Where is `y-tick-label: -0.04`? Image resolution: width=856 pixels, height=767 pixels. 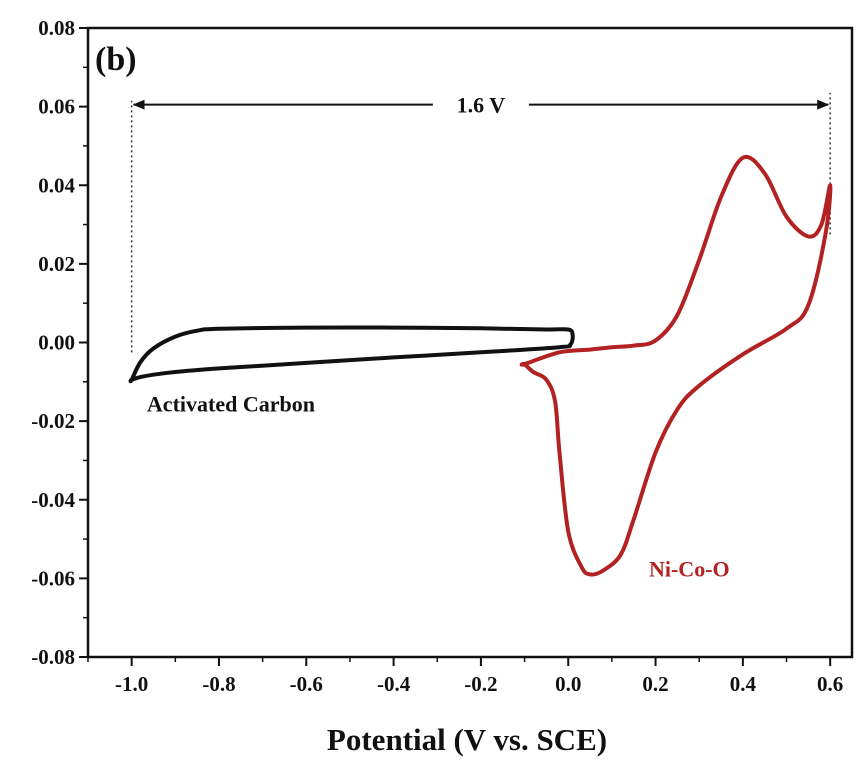
y-tick-label: -0.04 is located at coordinates (53, 500).